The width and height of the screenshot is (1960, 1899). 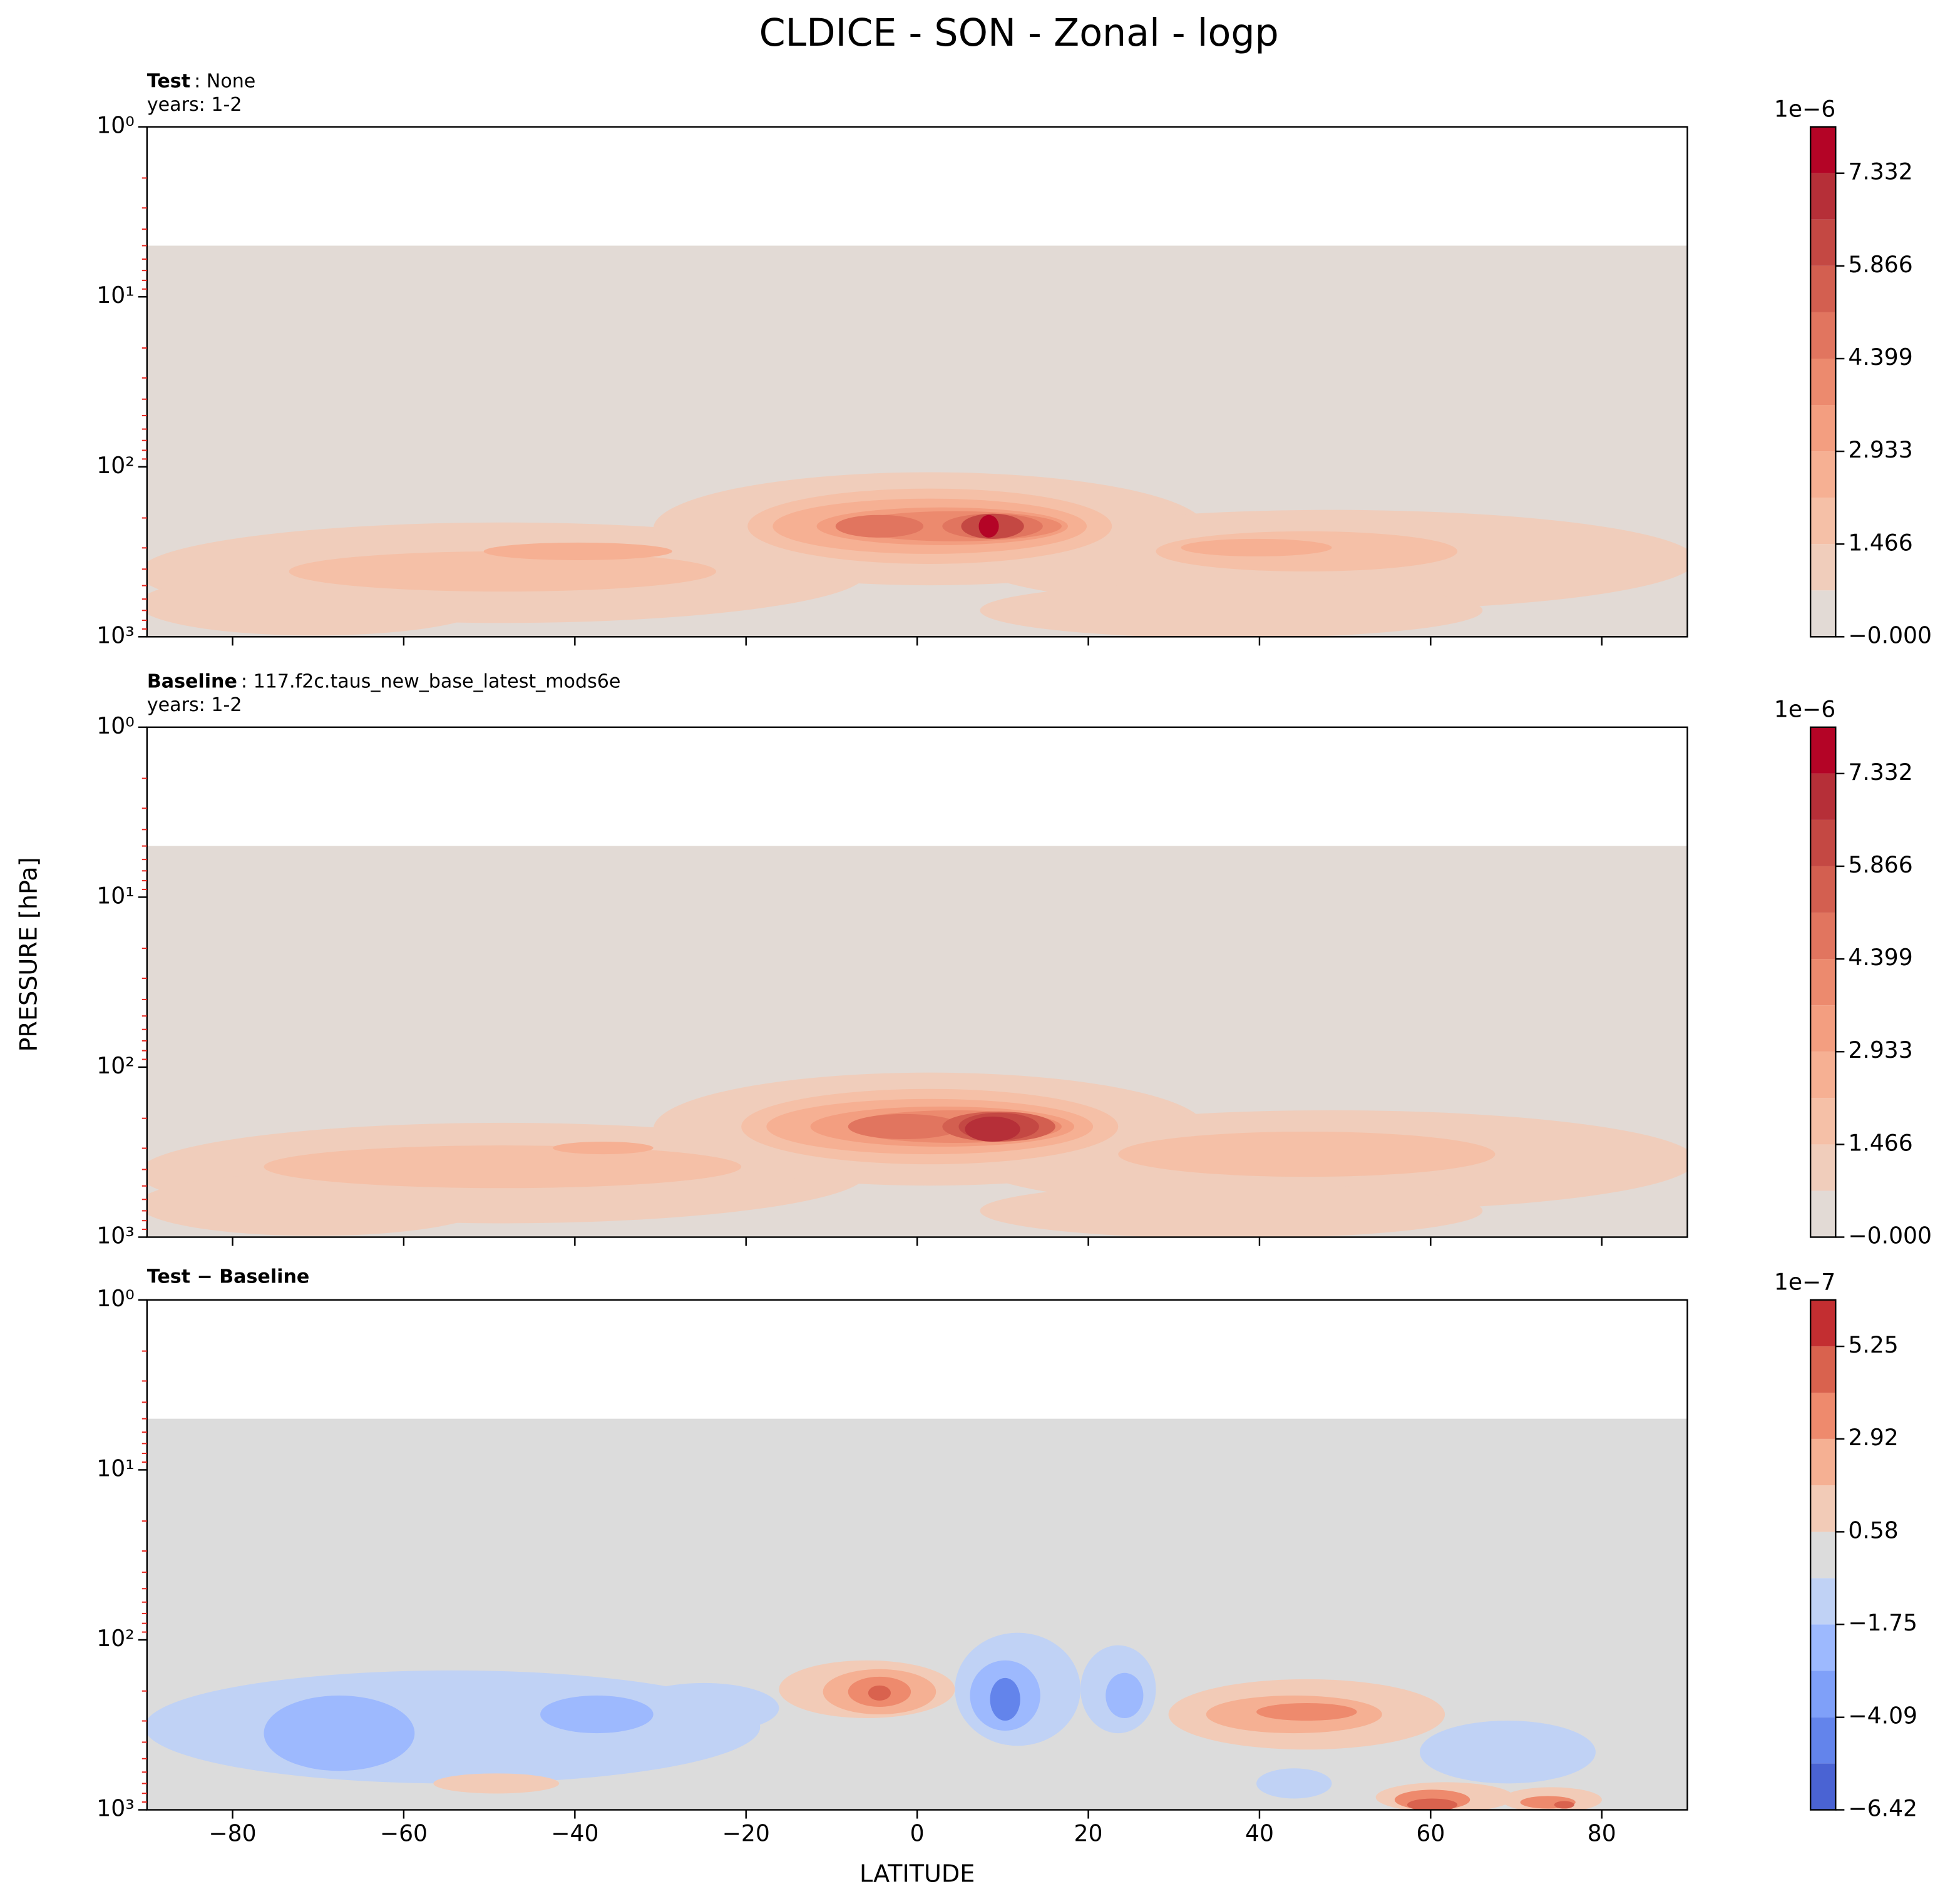 What do you see at coordinates (1873, 1437) in the screenshot?
I see `colorbar-tick-label: 2.92` at bounding box center [1873, 1437].